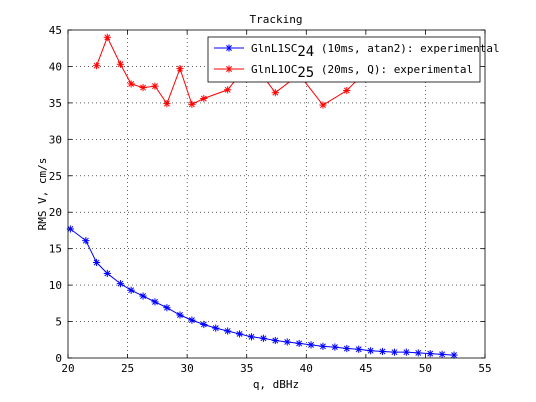  I want to click on legend-text-2-base: GlnL1OC, so click(274, 69).